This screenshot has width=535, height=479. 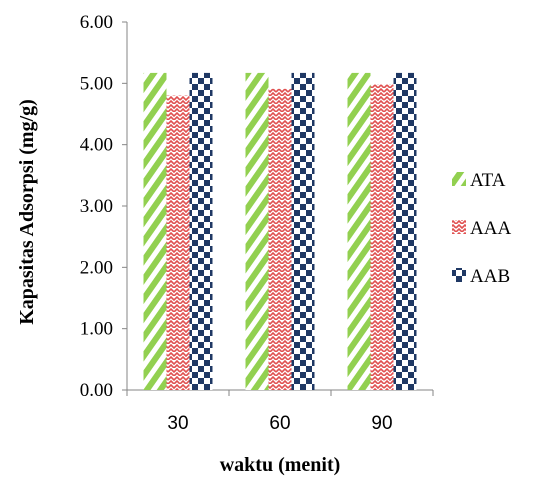 I want to click on x-axis-label: waktu (menit), so click(x=280, y=465).